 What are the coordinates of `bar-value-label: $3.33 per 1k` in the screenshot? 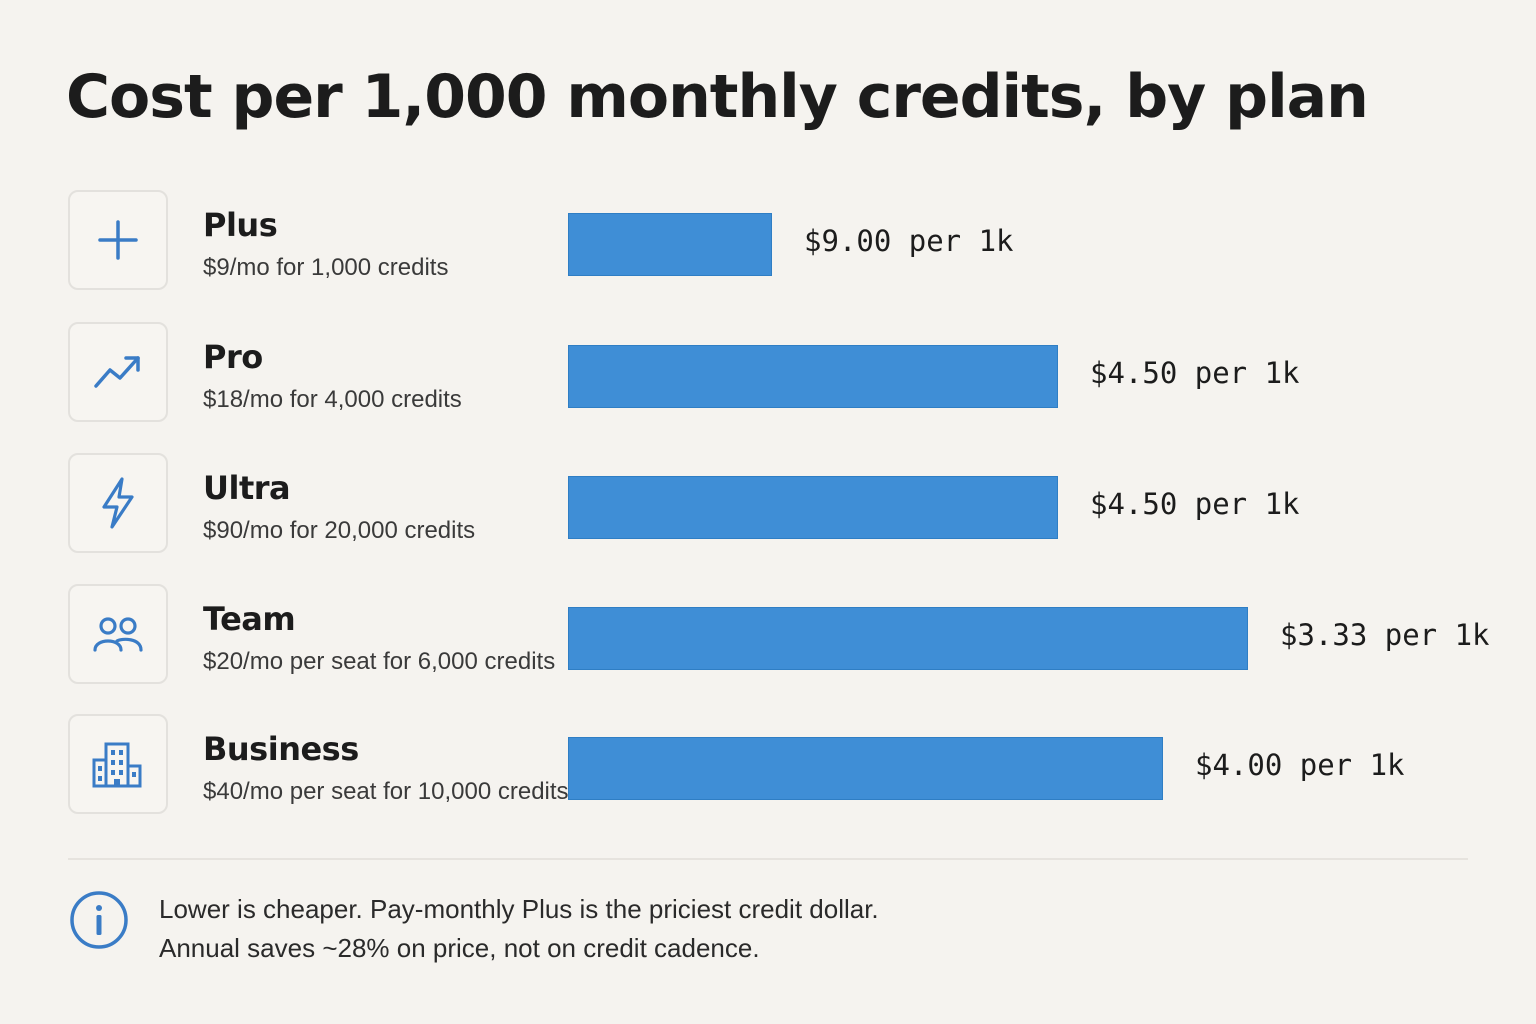 It's located at (1385, 635).